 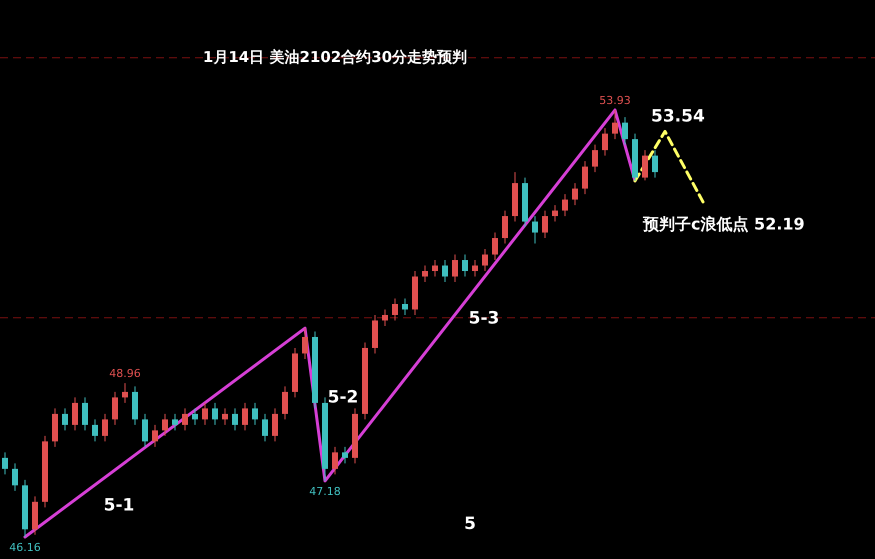 What do you see at coordinates (335, 57) in the screenshot?
I see `chart-title: 1月14日 美油2102合约30分走势预判` at bounding box center [335, 57].